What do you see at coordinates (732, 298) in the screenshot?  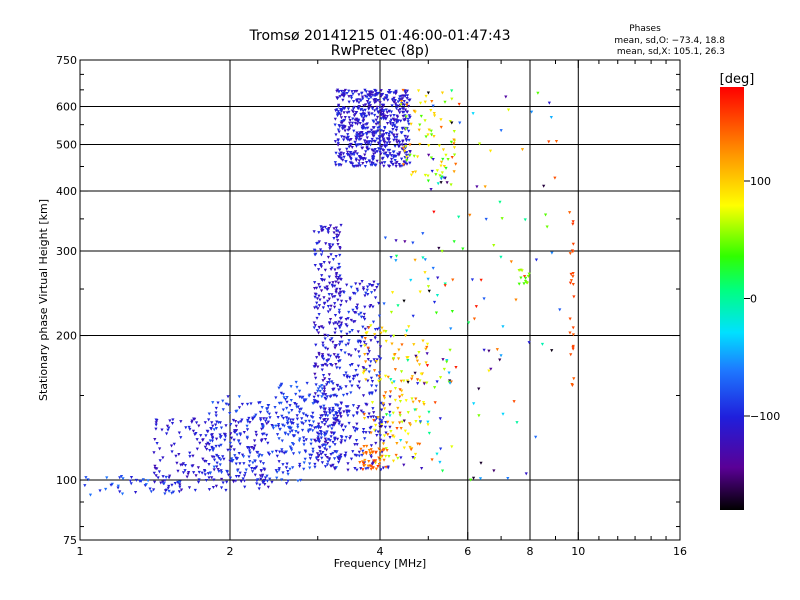 I see `colorbar-gradient` at bounding box center [732, 298].